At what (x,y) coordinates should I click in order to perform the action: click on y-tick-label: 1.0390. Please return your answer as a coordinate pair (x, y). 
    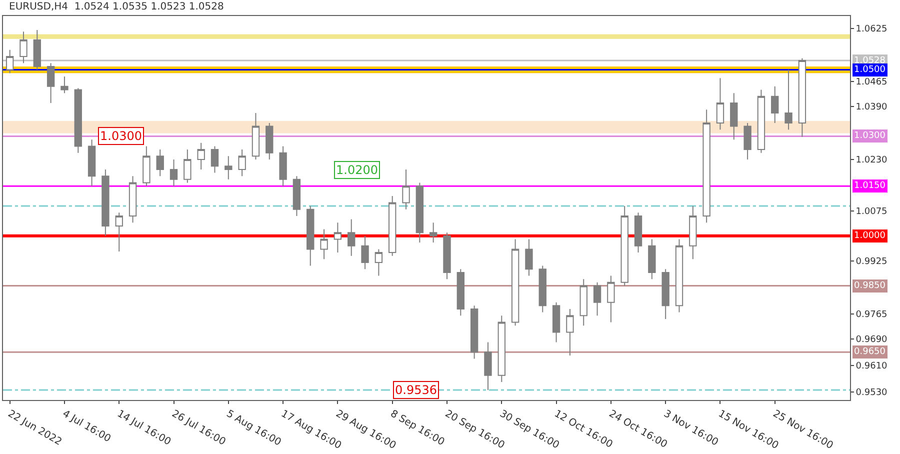
    Looking at the image, I should click on (872, 107).